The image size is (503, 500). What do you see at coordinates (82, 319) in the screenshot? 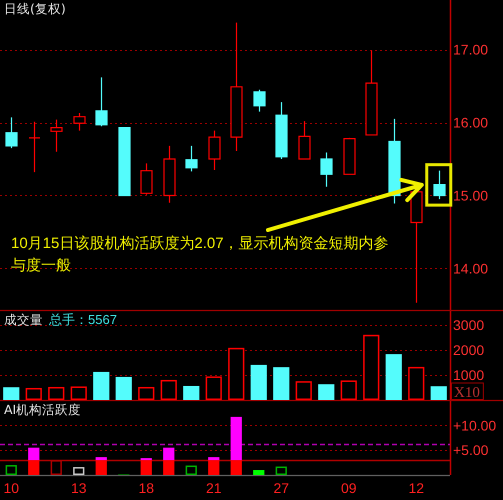
I see `chart-subtitle: 总手：5567` at bounding box center [82, 319].